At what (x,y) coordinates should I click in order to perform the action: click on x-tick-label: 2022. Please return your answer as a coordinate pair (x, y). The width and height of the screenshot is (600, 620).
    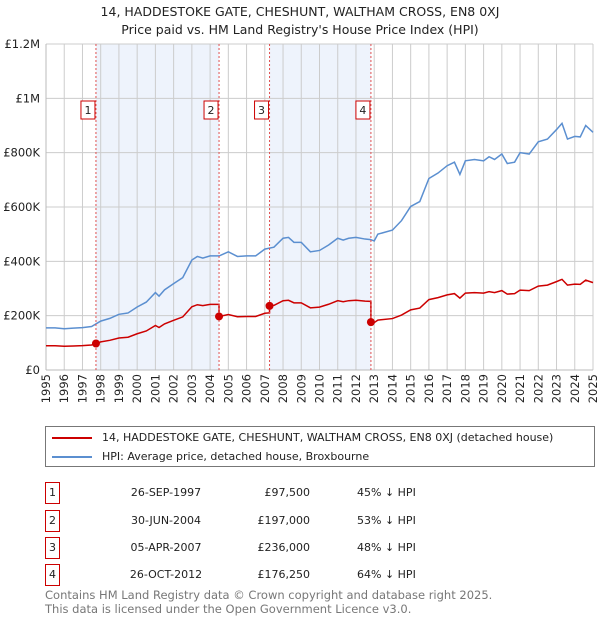
    Looking at the image, I should click on (538, 388).